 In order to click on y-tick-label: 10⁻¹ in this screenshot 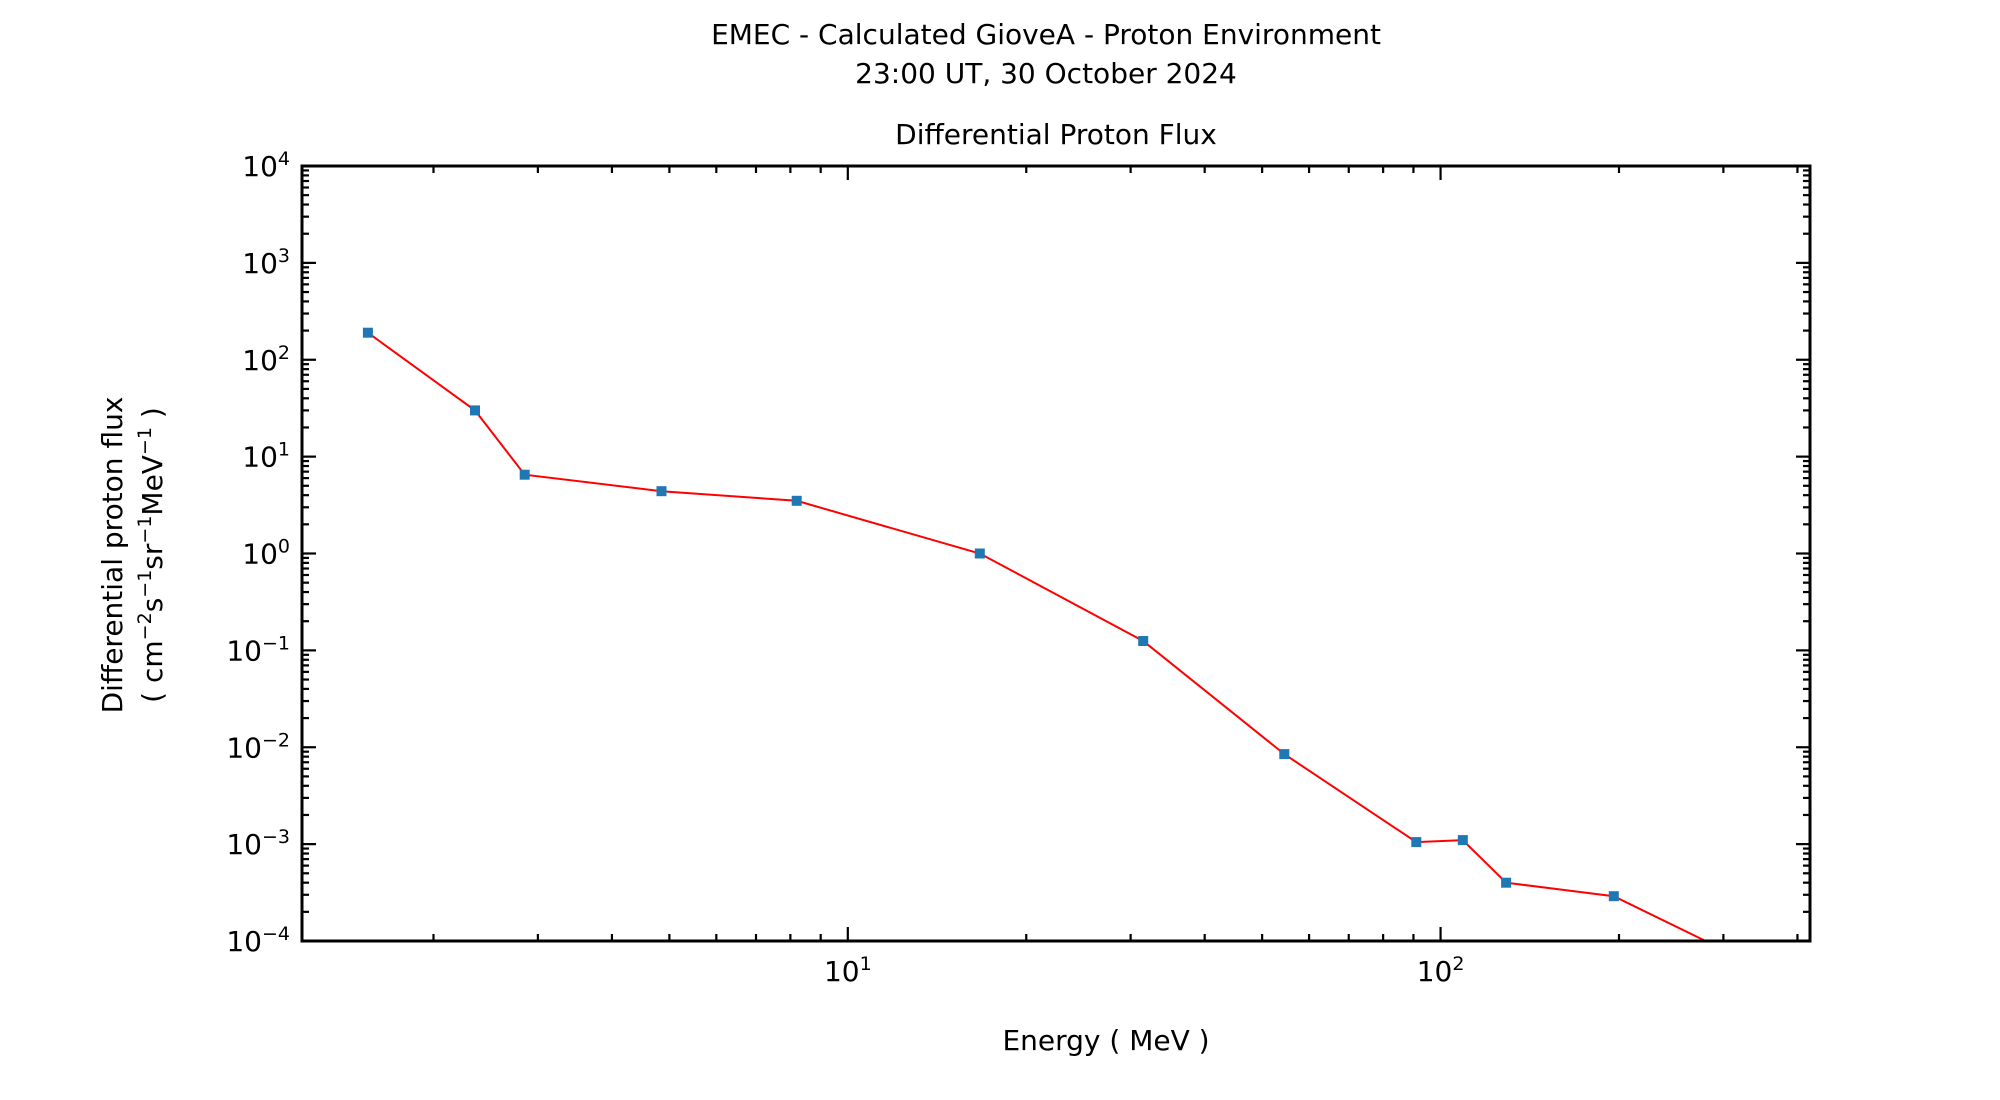, I will do `click(258, 649)`.